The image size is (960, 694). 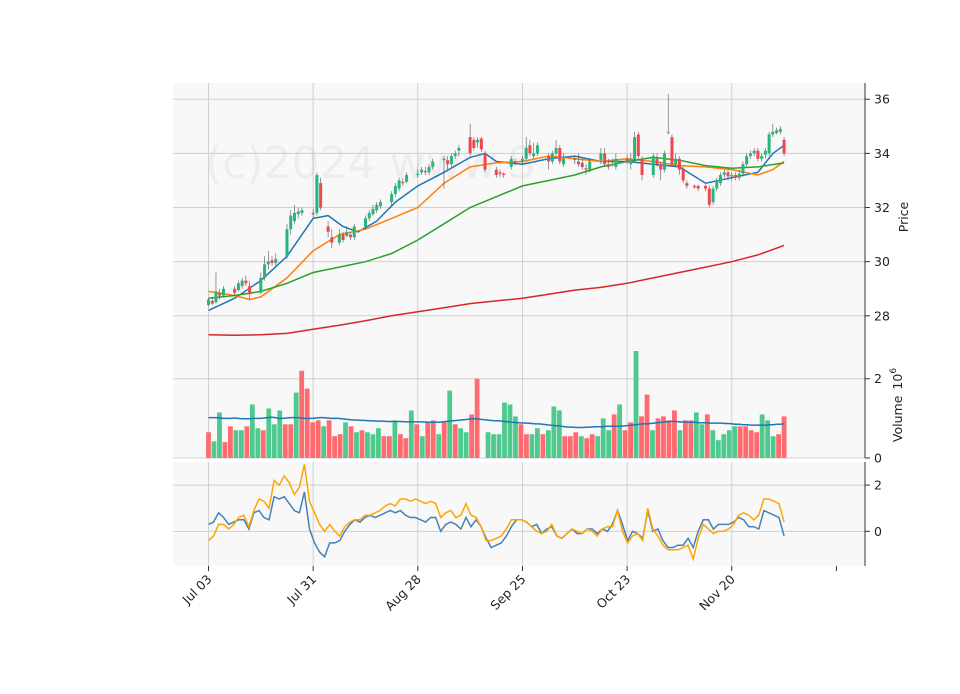 What do you see at coordinates (301, 590) in the screenshot?
I see `x-tick-label: Jul 31` at bounding box center [301, 590].